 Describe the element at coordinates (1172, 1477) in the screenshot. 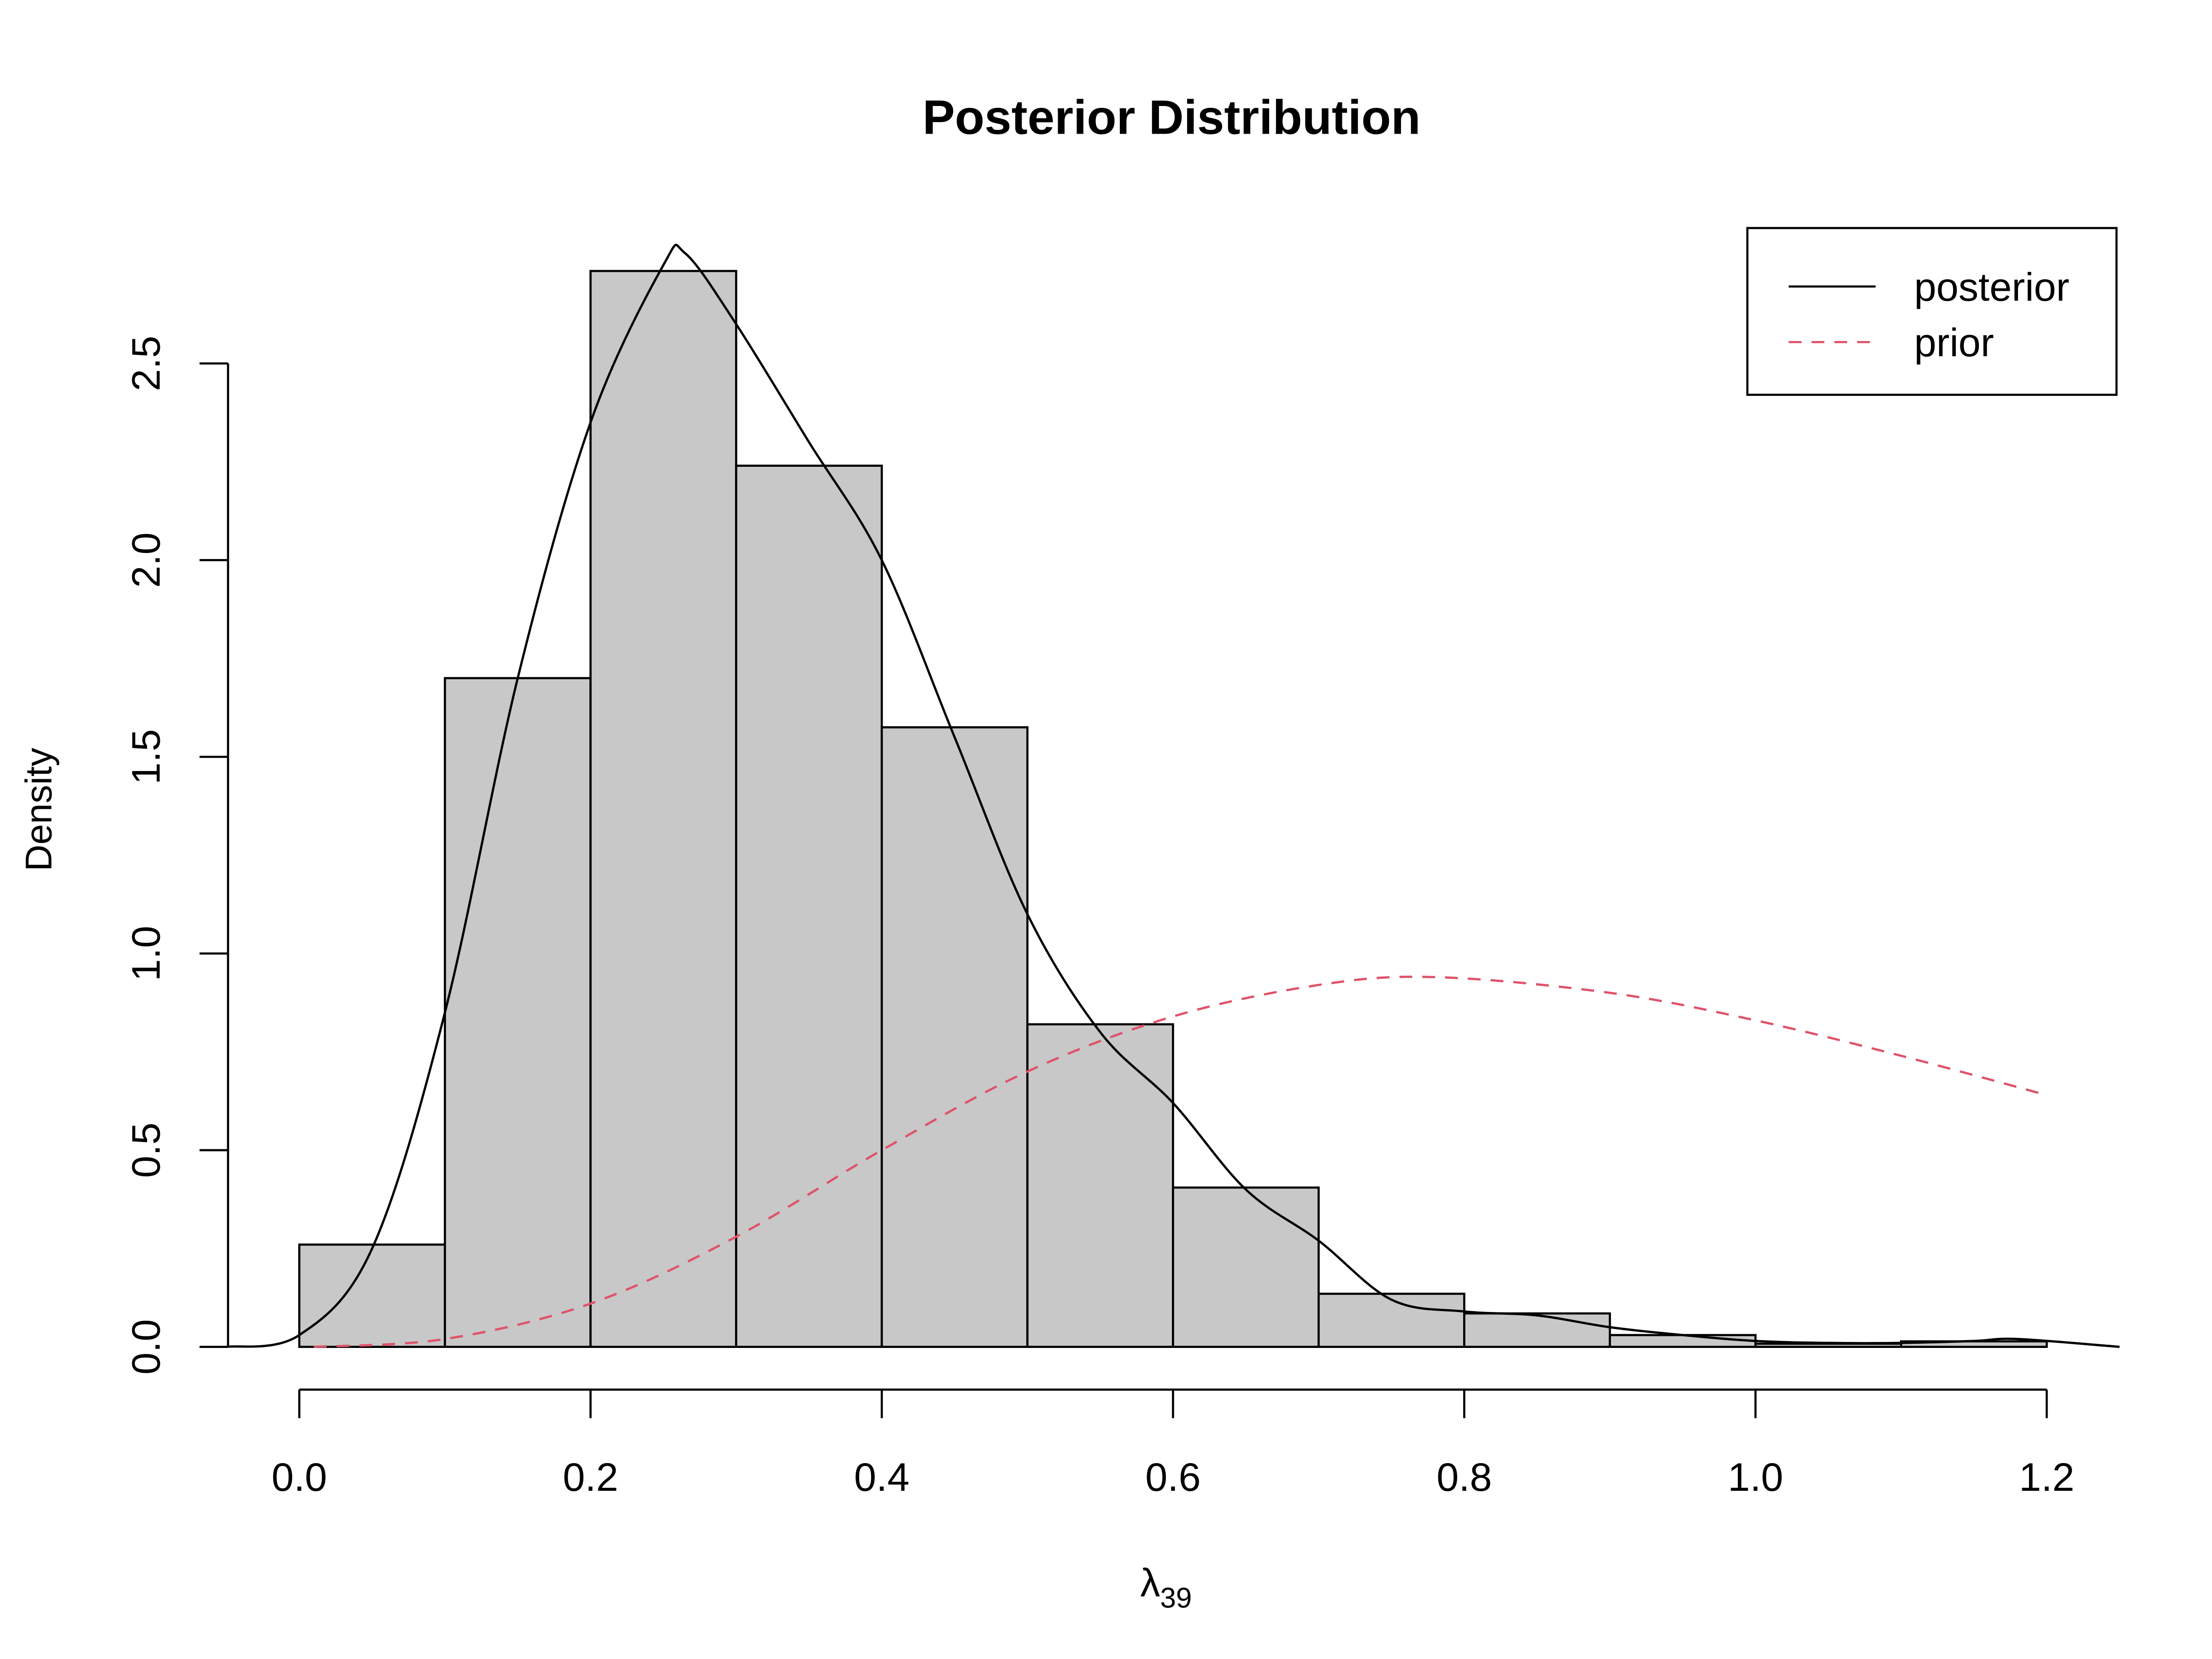

I see `x-tick-label: 0.6` at that location.